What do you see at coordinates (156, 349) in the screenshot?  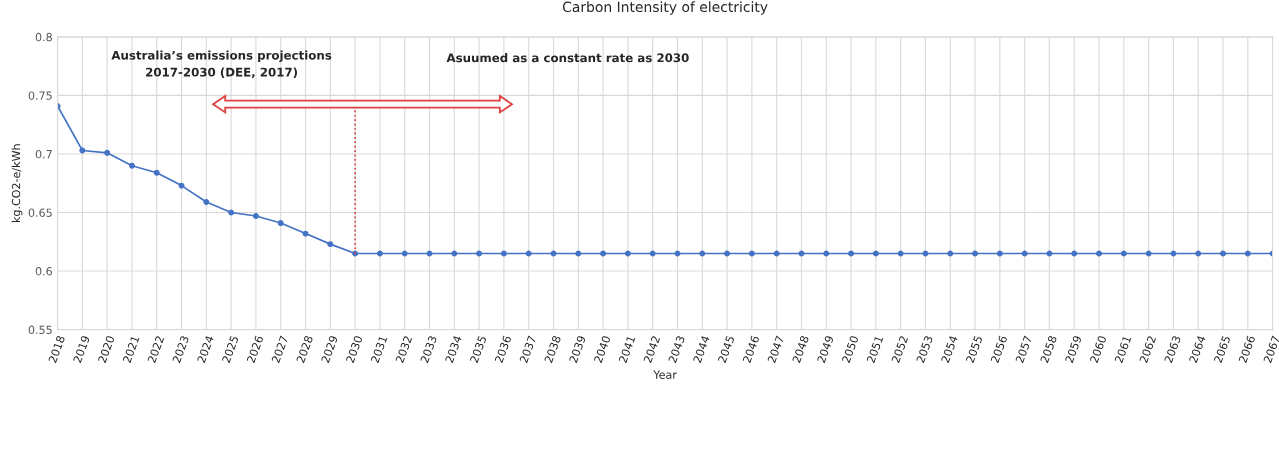 I see `x-tick-label: 2022` at bounding box center [156, 349].